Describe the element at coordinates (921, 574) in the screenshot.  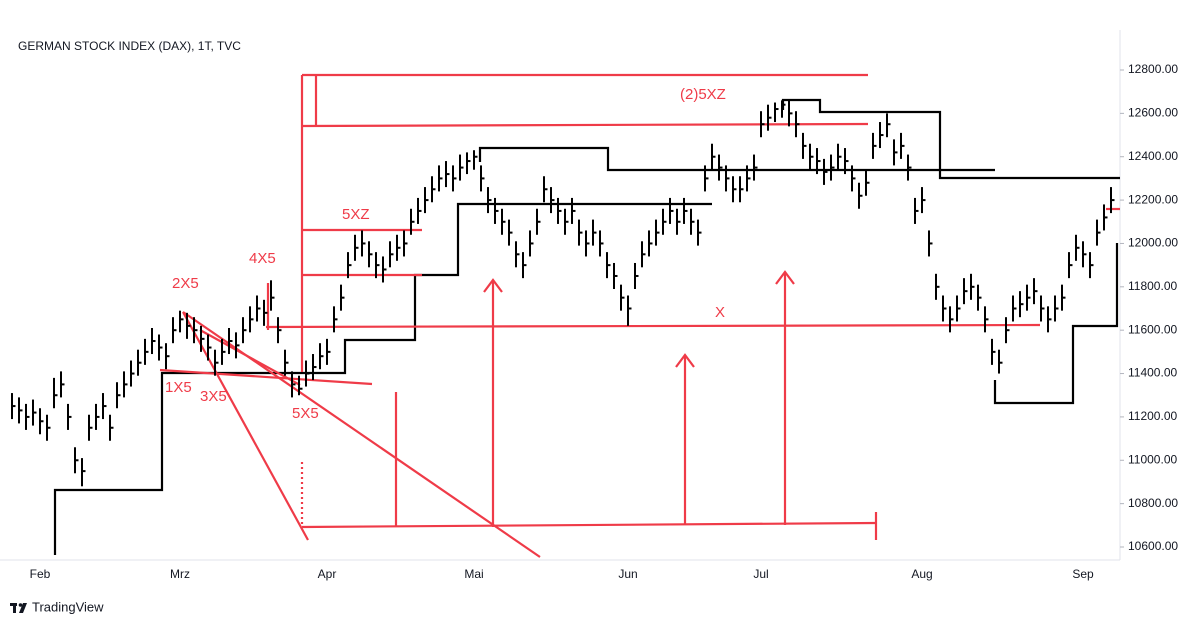
I see `x-tick-label: Aug` at that location.